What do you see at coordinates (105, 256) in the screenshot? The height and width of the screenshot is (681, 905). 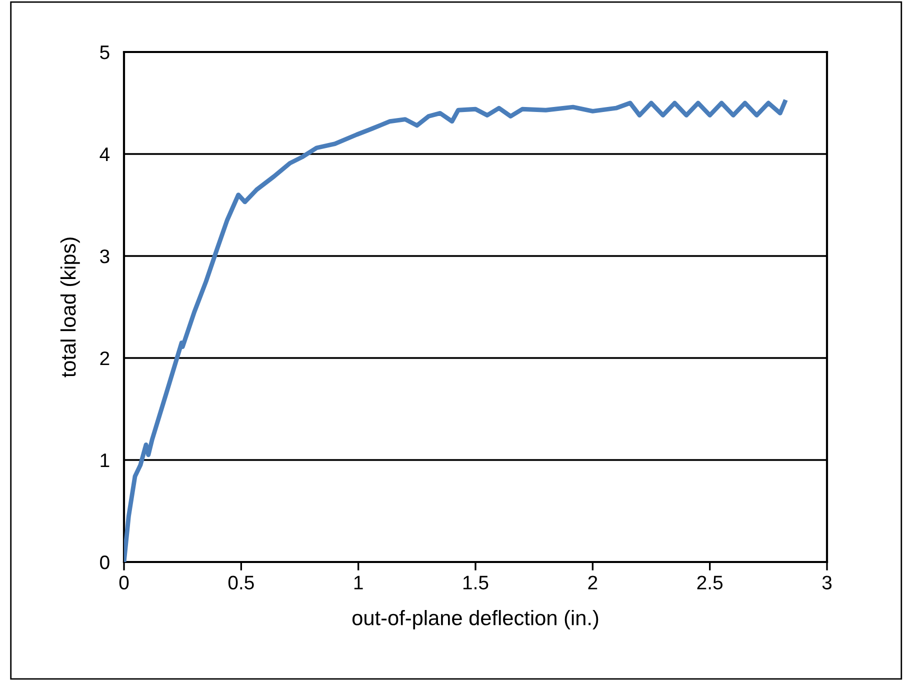 I see `y-tick-label: 3` at bounding box center [105, 256].